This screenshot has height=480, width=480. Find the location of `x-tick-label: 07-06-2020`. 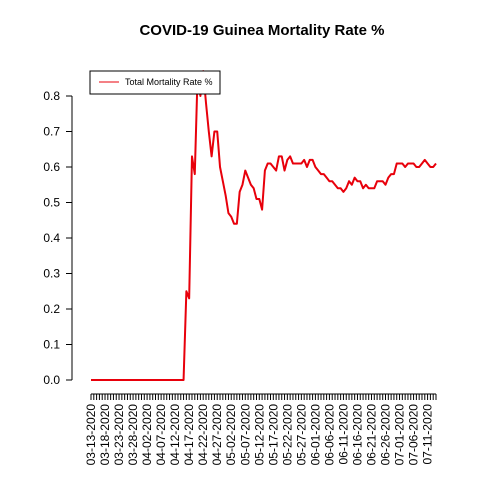

x-tick-label: 07-06-2020 is located at coordinates (414, 435).